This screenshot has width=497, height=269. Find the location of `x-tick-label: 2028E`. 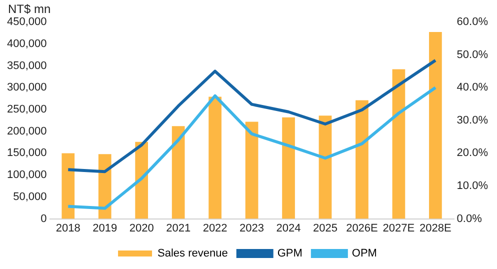

x-tick-label: 2028E is located at coordinates (436, 228).